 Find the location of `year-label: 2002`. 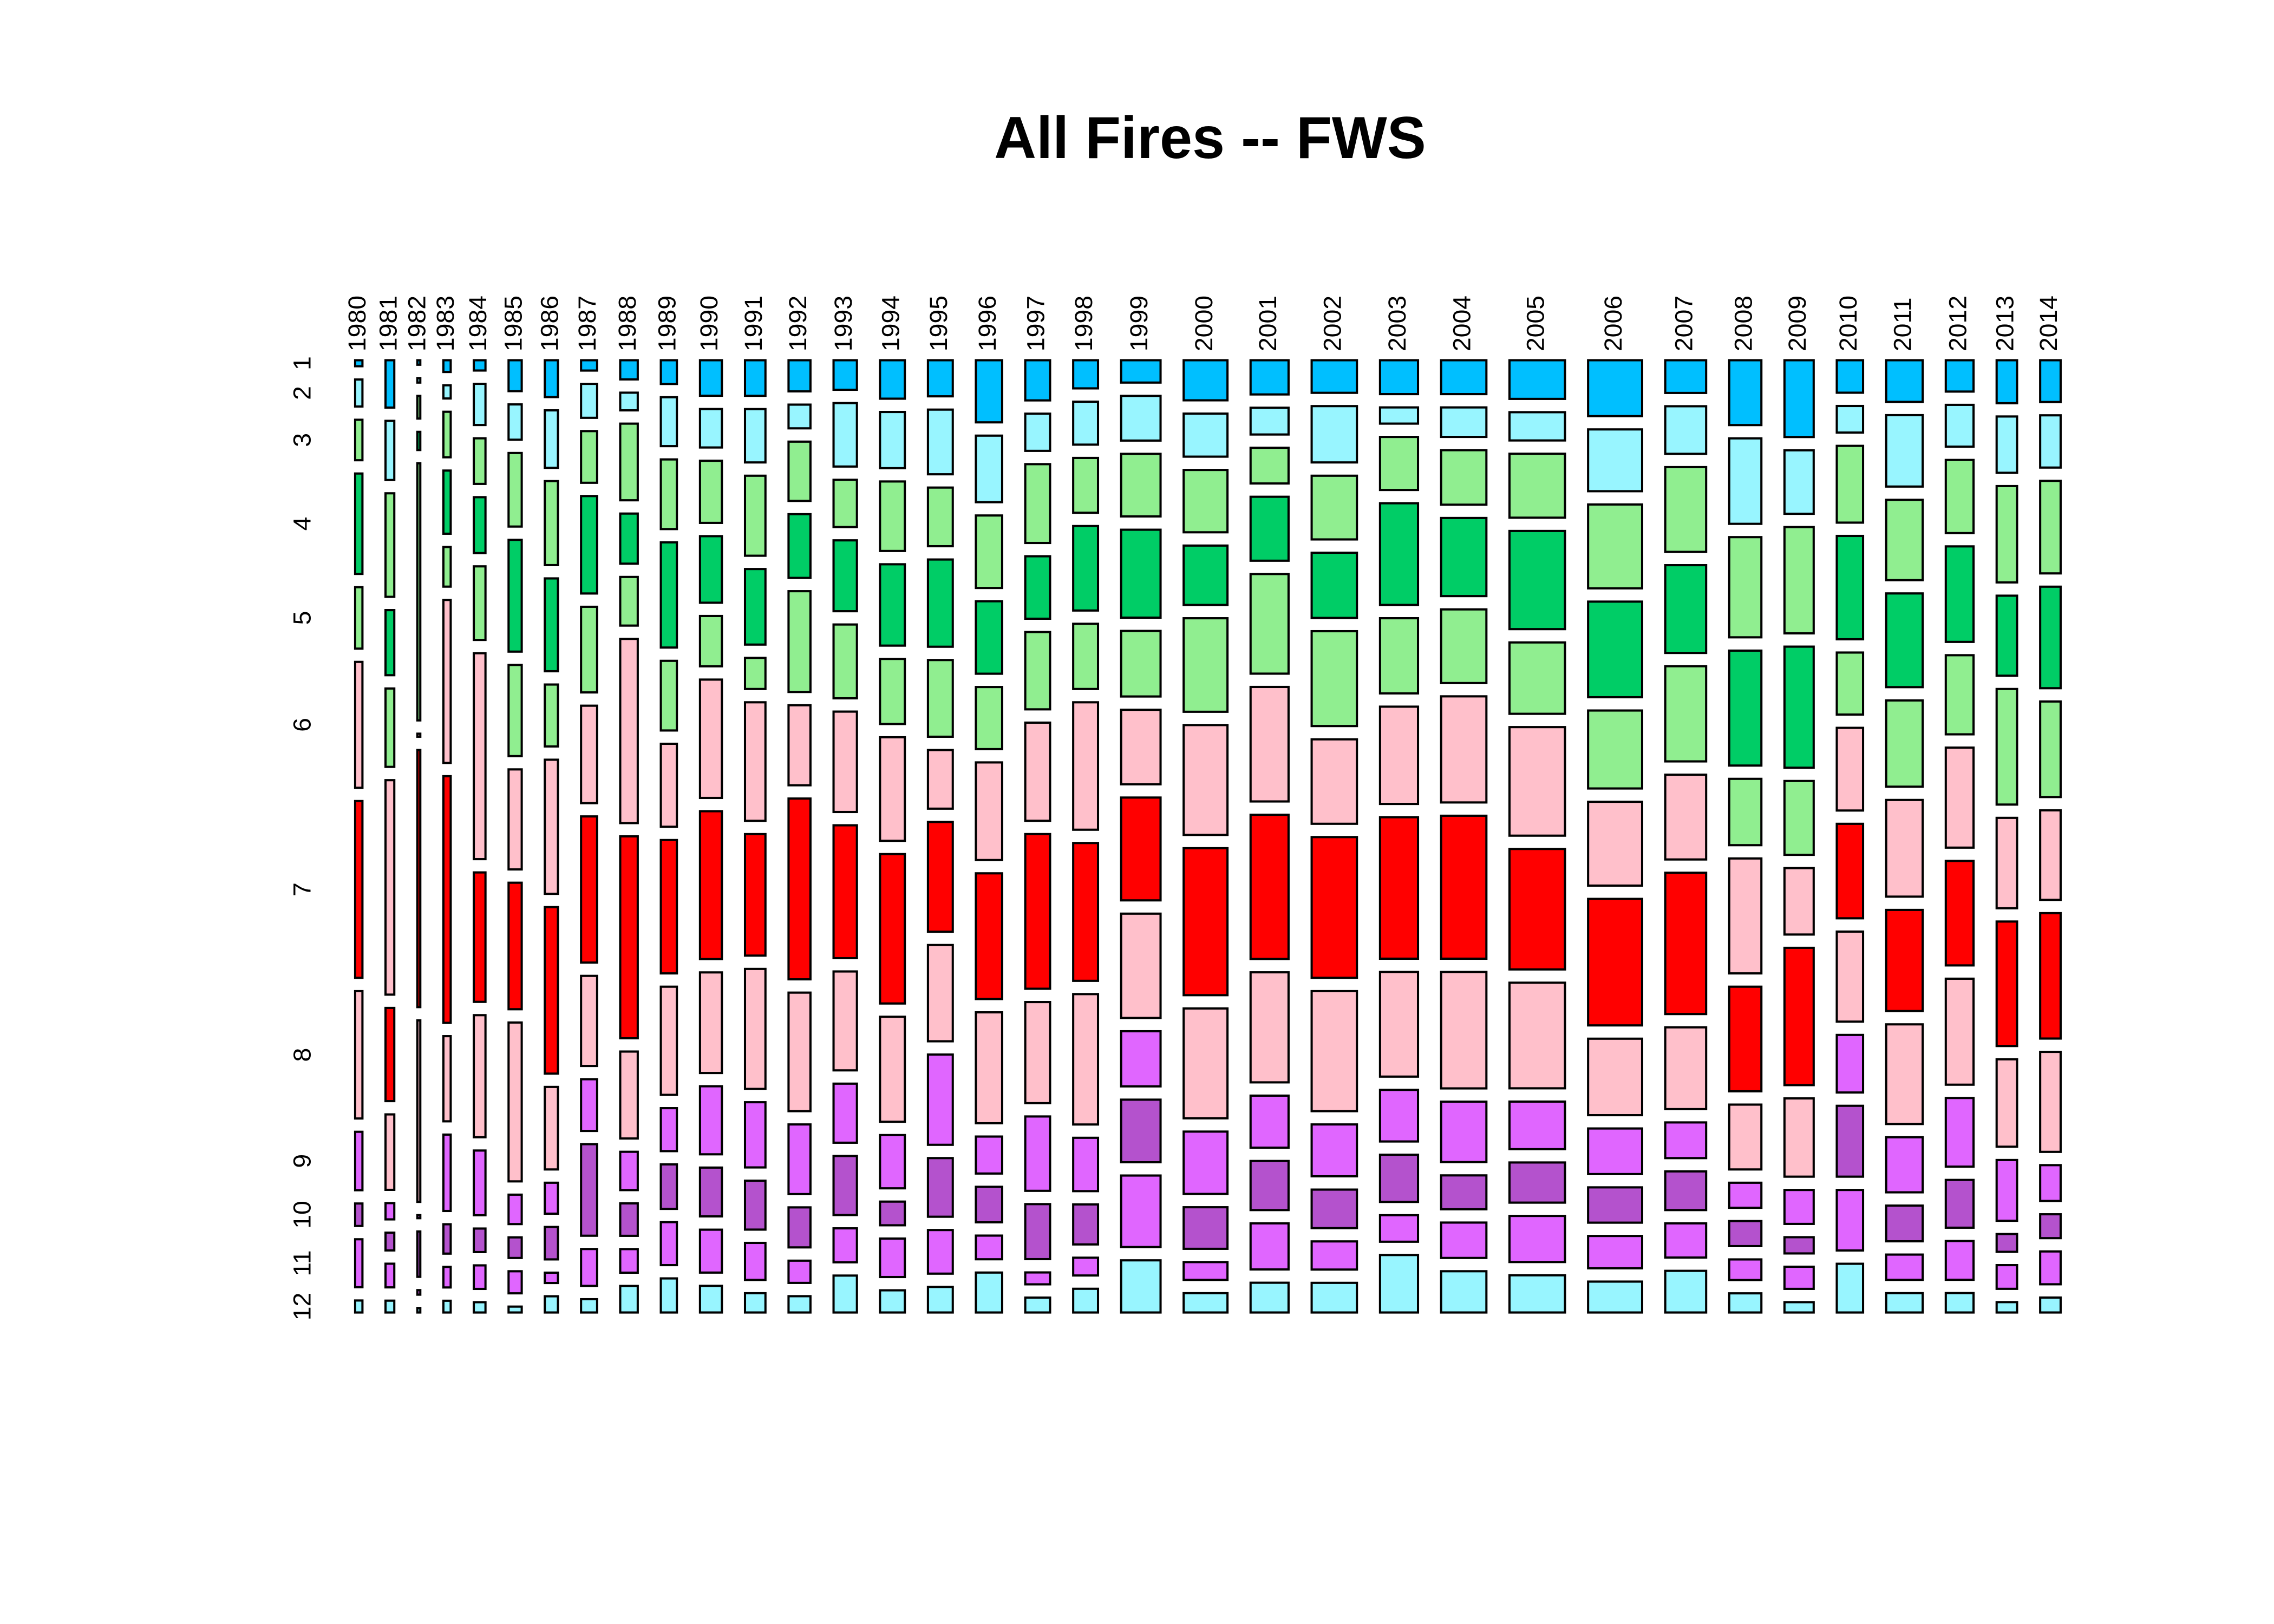

year-label: 2002 is located at coordinates (1333, 323).